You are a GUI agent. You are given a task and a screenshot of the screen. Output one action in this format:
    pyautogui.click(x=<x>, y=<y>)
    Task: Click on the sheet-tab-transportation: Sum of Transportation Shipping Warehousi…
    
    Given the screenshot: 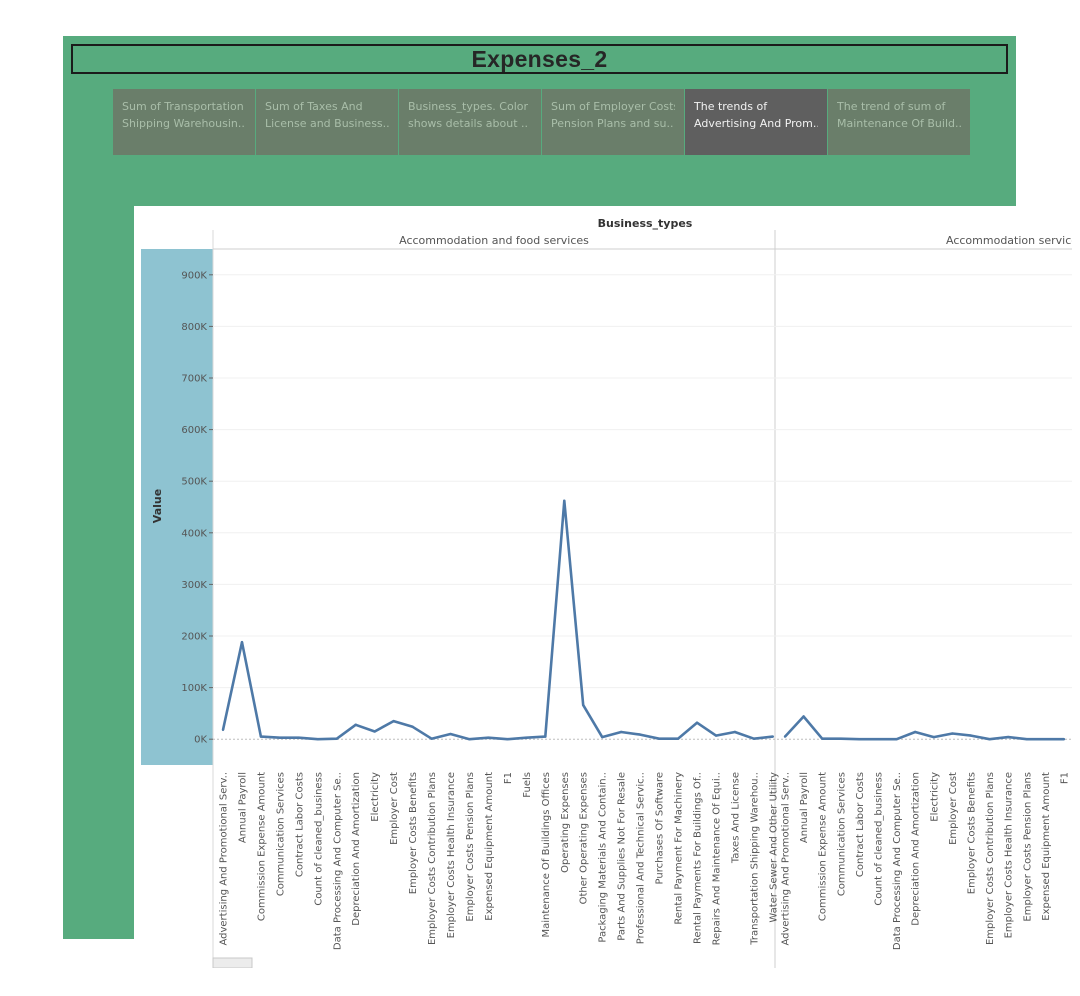 What is the action you would take?
    pyautogui.click(x=184, y=122)
    